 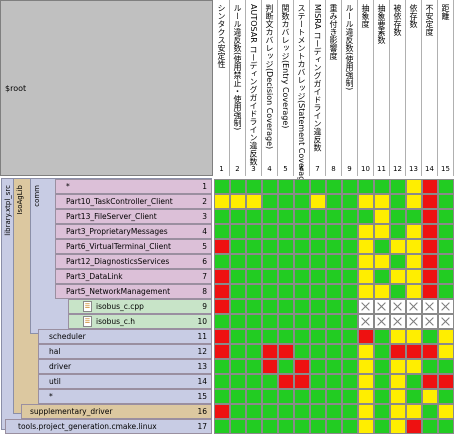 What do you see at coordinates (222, 88) in the screenshot?
I see `column-header-1: シンタクス安定性 1` at bounding box center [222, 88].